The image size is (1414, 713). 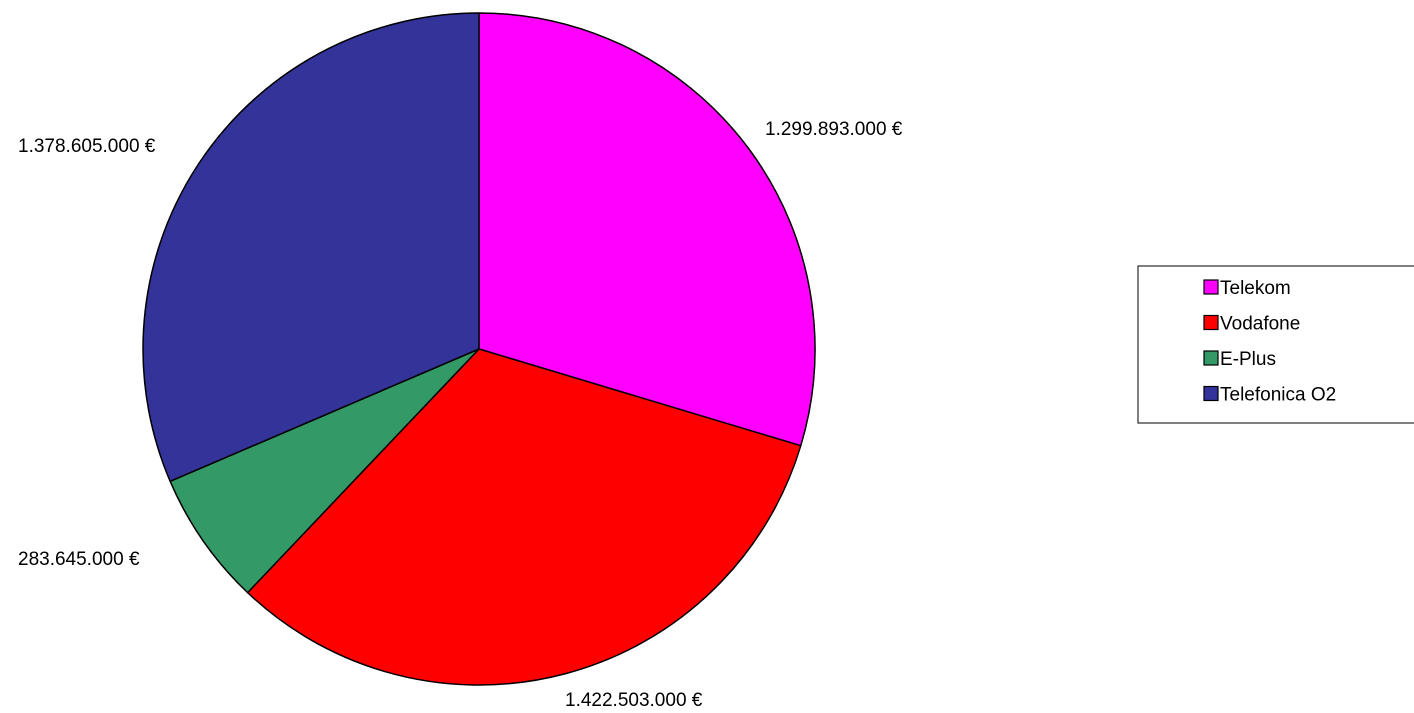 I want to click on legend-label-telefonica-o2: Telefonica O2, so click(x=1278, y=395).